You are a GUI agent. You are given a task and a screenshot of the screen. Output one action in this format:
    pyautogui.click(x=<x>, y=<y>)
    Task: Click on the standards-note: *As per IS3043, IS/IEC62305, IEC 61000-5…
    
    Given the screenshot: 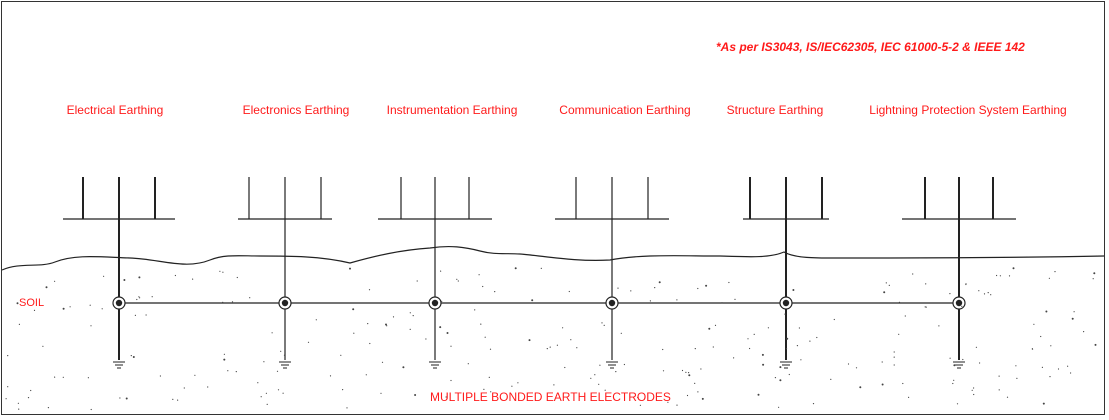 What is the action you would take?
    pyautogui.click(x=870, y=47)
    